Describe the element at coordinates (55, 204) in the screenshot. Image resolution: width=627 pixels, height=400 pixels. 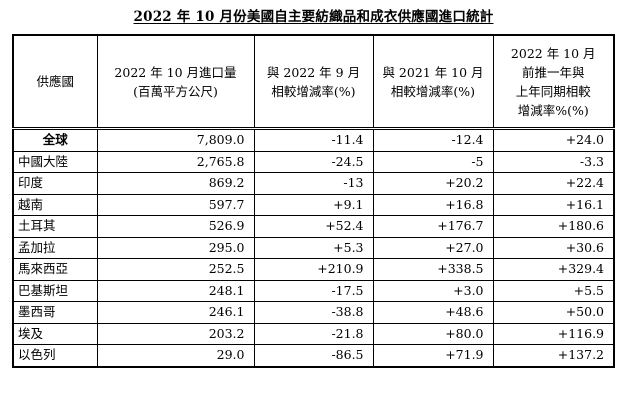
I see `cell-country: 越南` at that location.